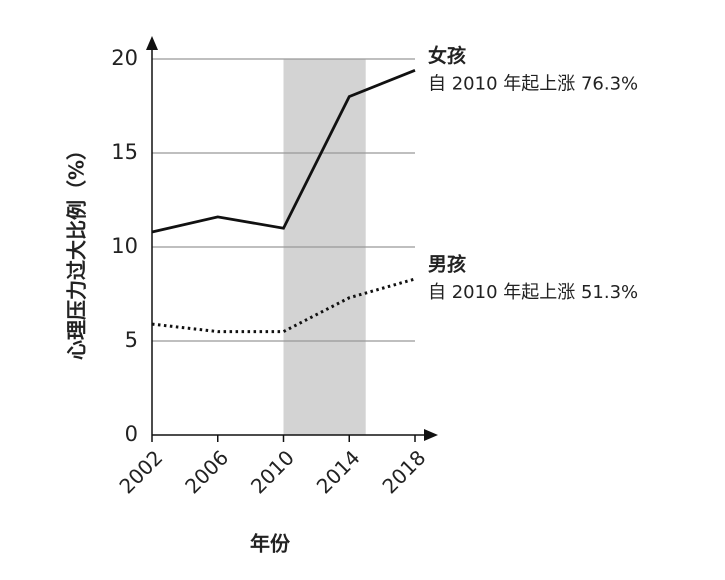  Describe the element at coordinates (447, 55) in the screenshot. I see `series-label: 女孩` at that location.